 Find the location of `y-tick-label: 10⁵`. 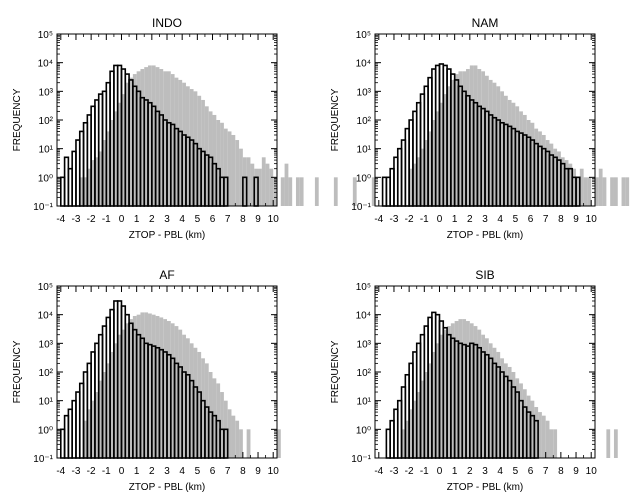

y-tick-label: 10⁵ is located at coordinates (45, 35).